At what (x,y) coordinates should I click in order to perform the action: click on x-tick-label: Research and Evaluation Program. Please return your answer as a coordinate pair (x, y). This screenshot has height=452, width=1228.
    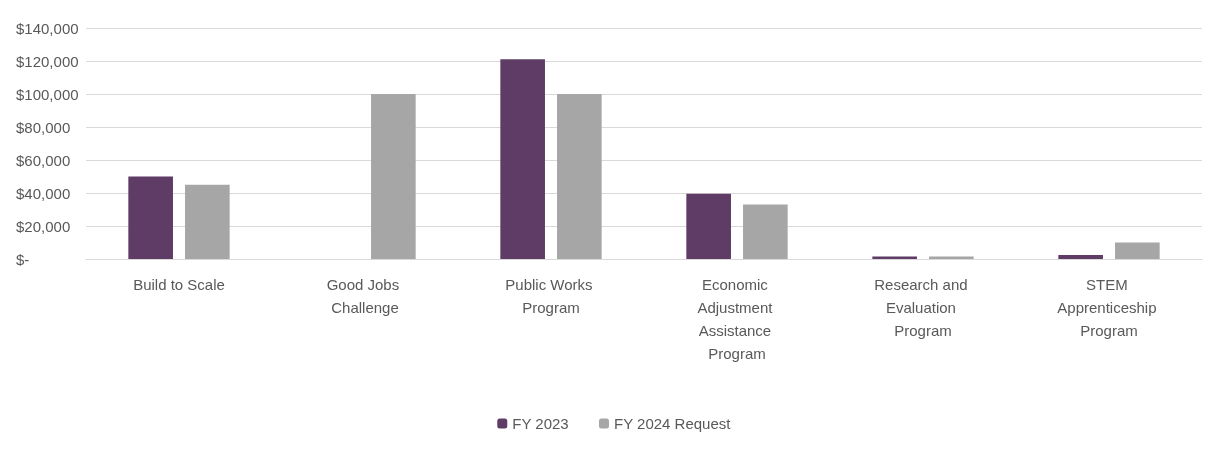
    Looking at the image, I should click on (923, 307).